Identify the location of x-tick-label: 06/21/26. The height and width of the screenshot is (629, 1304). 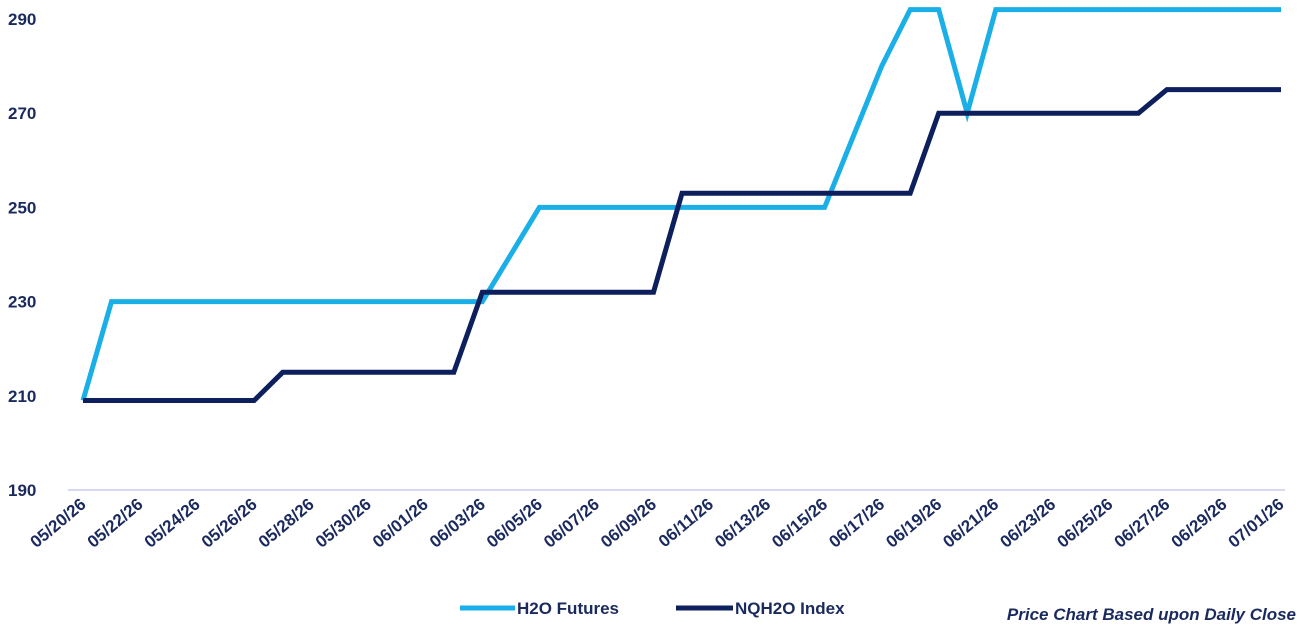
(970, 523).